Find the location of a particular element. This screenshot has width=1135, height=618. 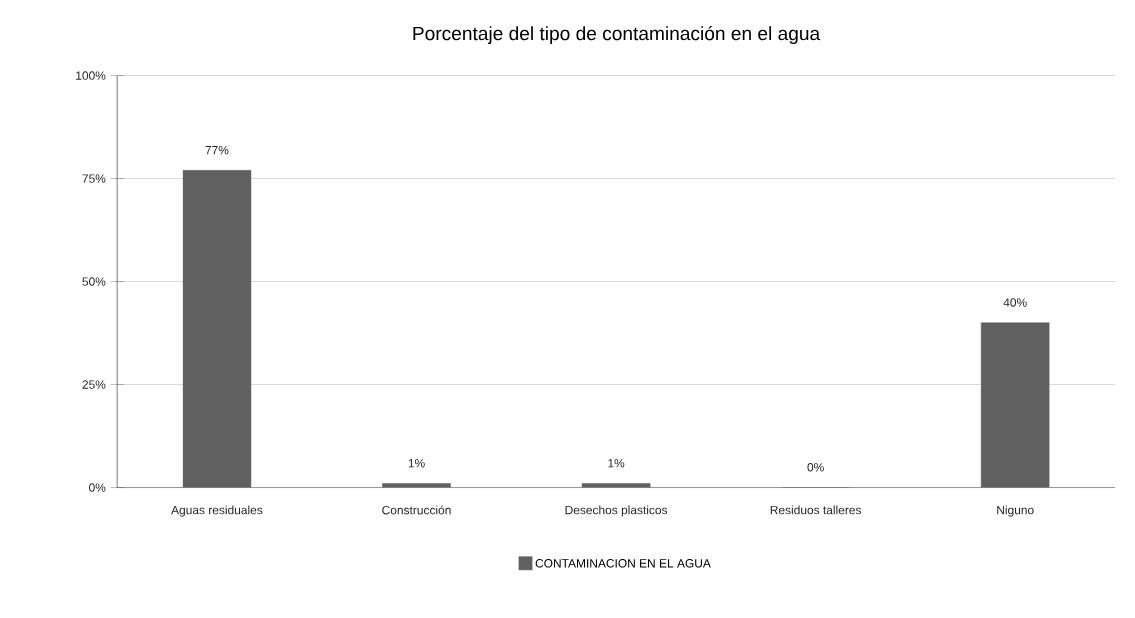

y-tick-label: 0% is located at coordinates (97, 487).